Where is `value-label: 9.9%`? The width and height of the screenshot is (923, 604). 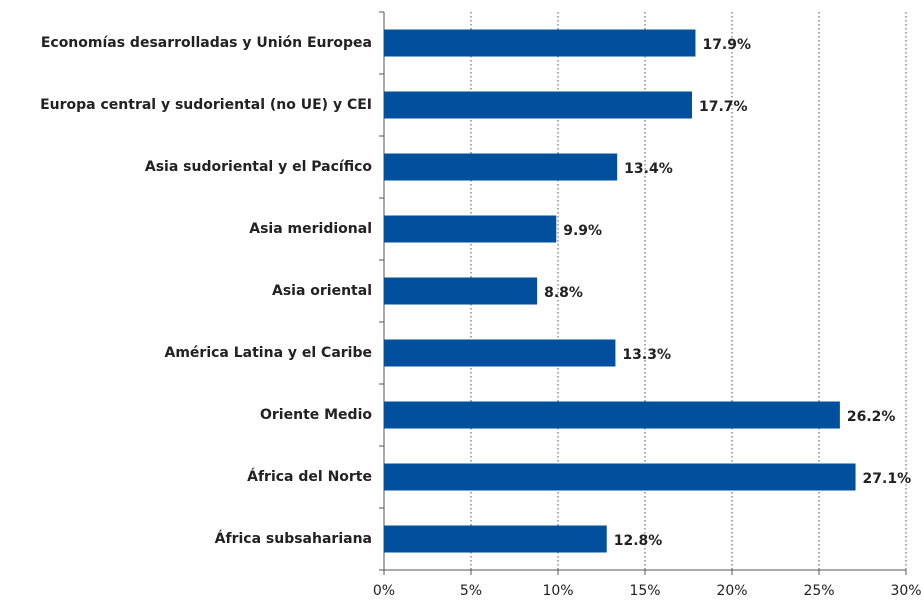
value-label: 9.9% is located at coordinates (582, 231).